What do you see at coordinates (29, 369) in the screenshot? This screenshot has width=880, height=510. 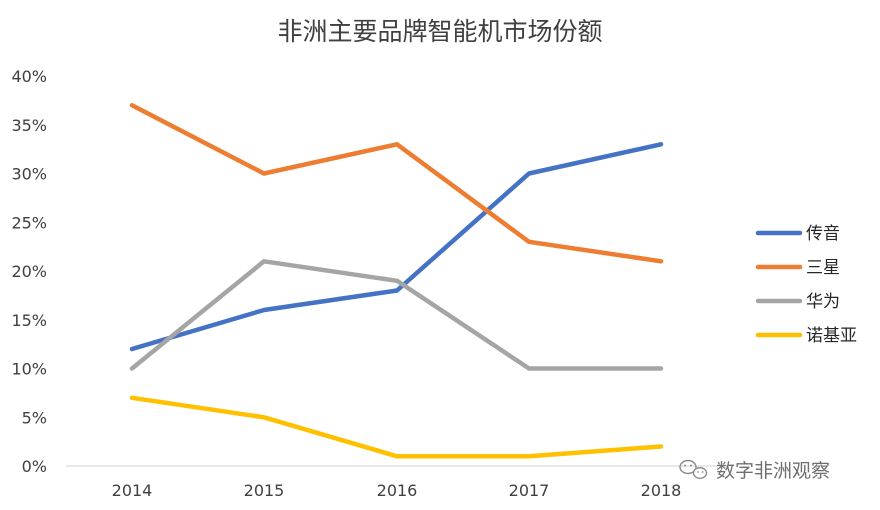 I see `y-tick-label: 10%` at bounding box center [29, 369].